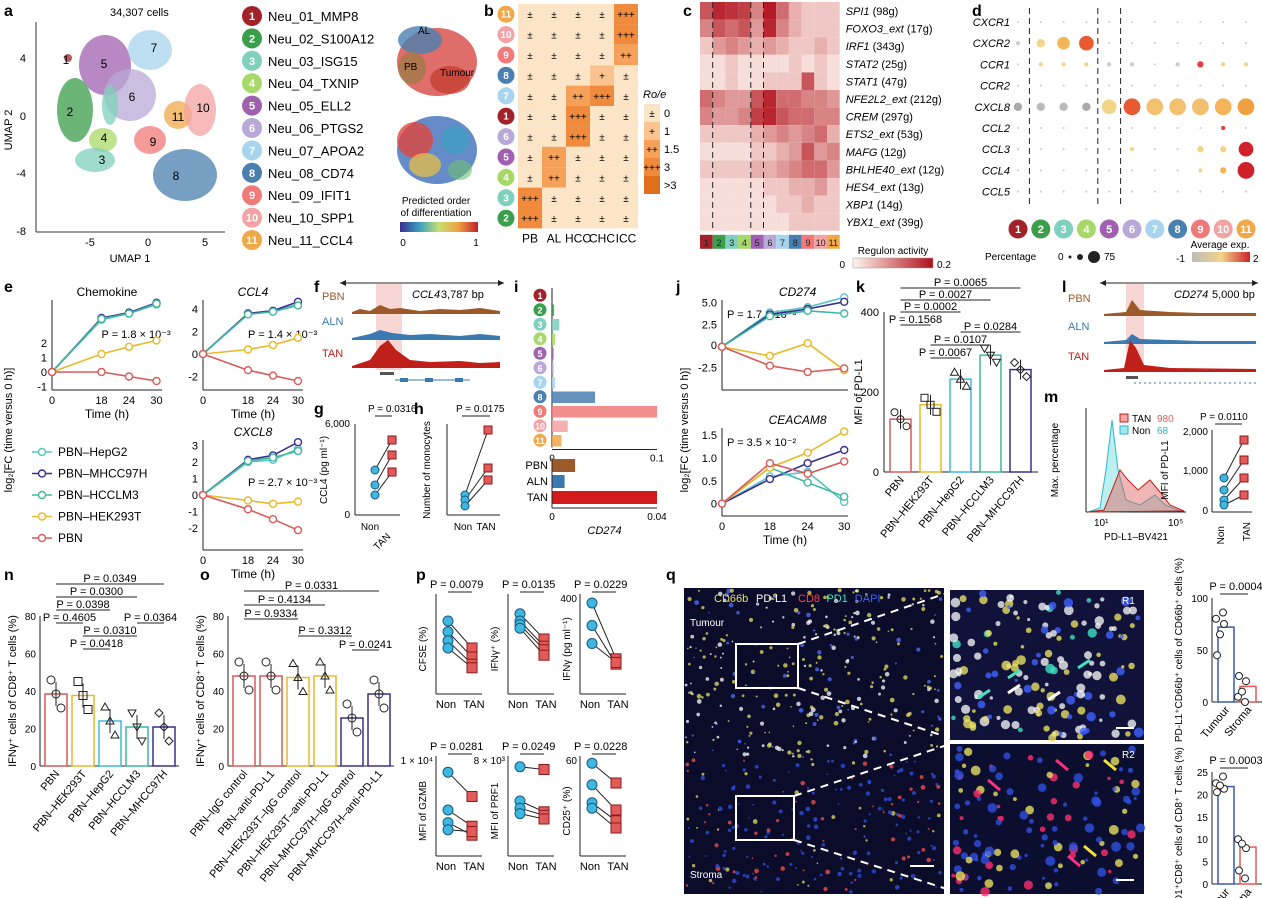 This screenshot has height=898, width=1262. What do you see at coordinates (324, 470) in the screenshot?
I see `g-ylabel: CCL4 (pg ml⁻¹)` at bounding box center [324, 470].